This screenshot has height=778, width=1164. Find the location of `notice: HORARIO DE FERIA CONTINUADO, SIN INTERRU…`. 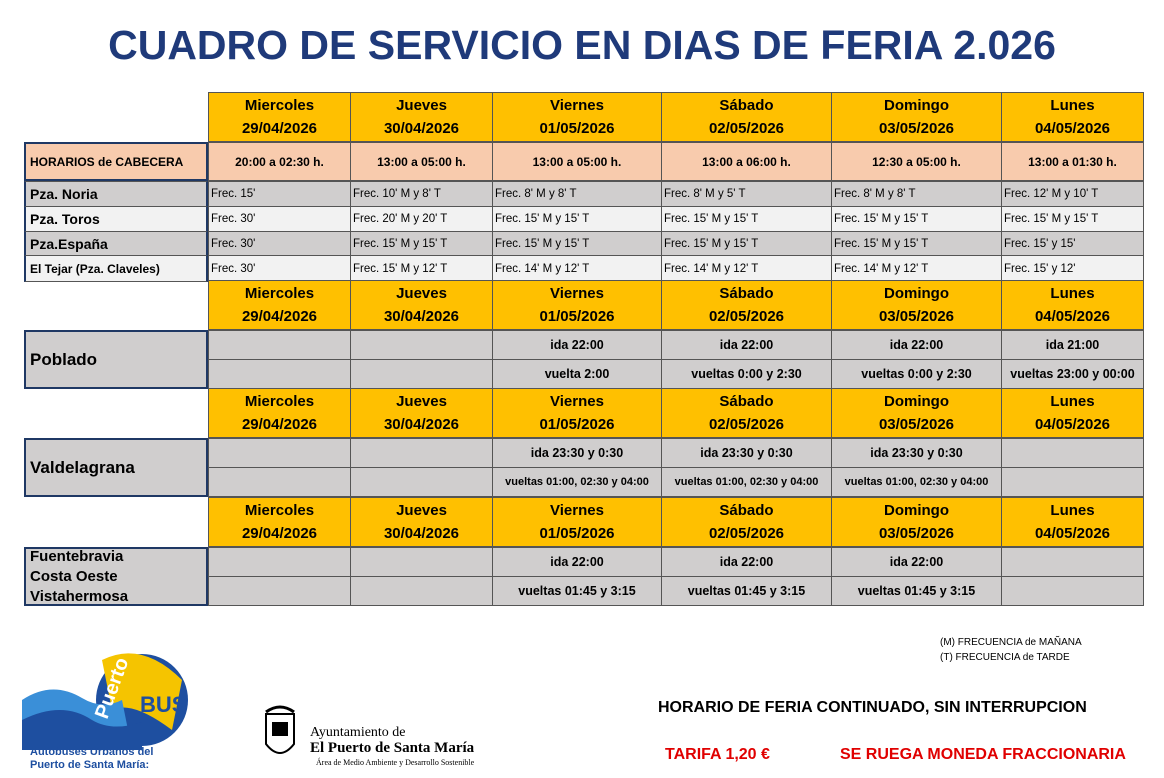

notice: HORARIO DE FERIA CONTINUADO, SIN INTERRU… is located at coordinates (872, 707).